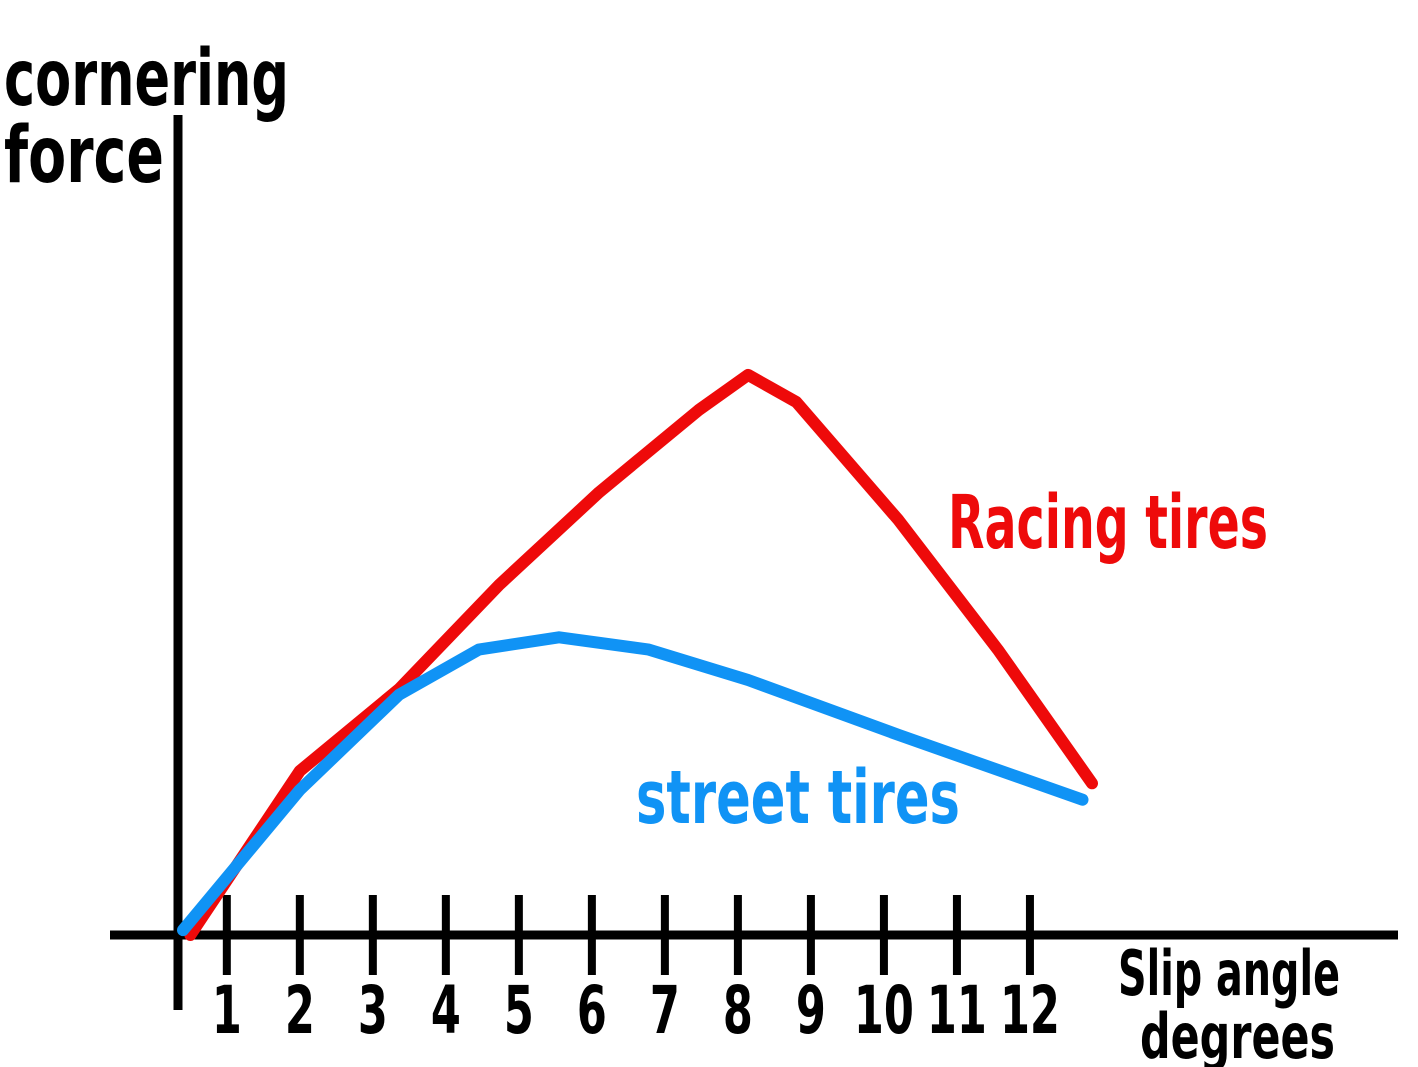 The width and height of the screenshot is (1418, 1067). I want to click on x-axis-label: degrees, so click(1237, 1033).